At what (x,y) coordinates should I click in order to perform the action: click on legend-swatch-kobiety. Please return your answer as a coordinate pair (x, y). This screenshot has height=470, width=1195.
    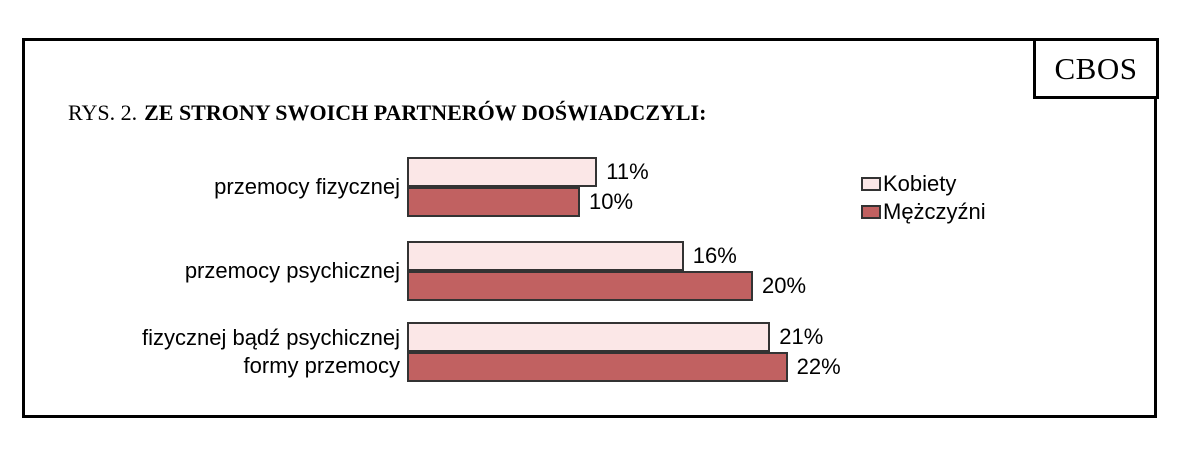
    Looking at the image, I should click on (871, 184).